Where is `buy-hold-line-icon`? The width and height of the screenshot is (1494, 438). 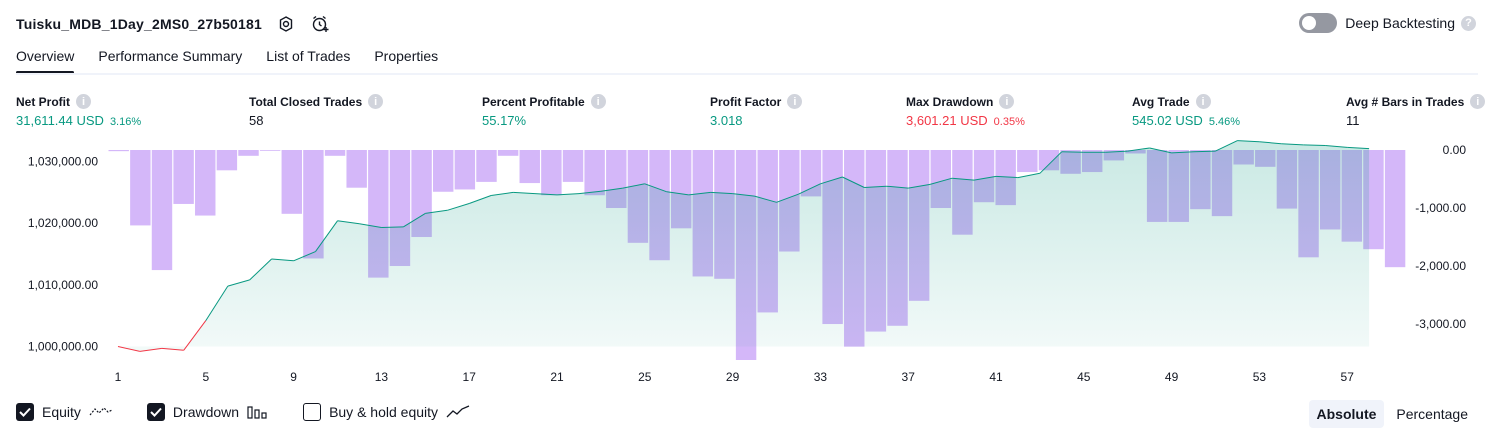 buy-hold-line-icon is located at coordinates (458, 412).